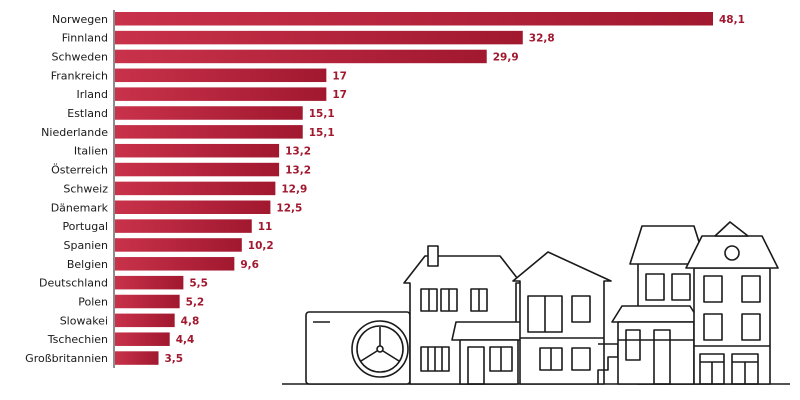  I want to click on category-label: Schweiz, so click(85, 188).